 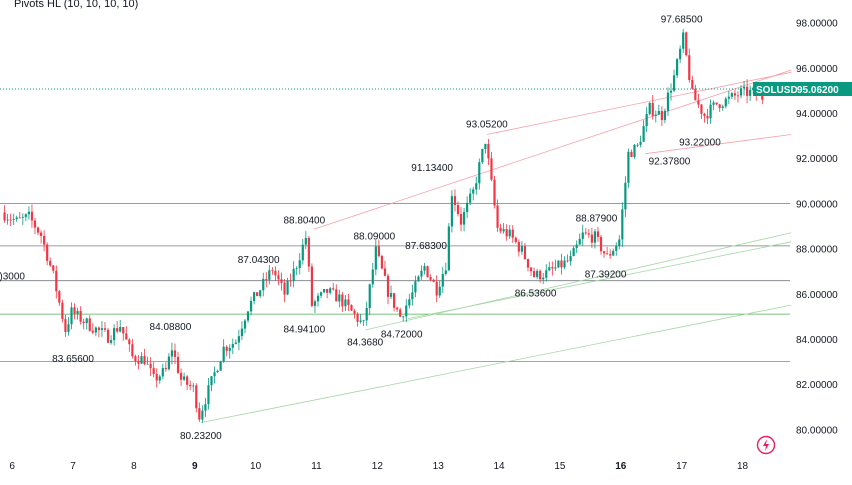 What do you see at coordinates (700, 143) in the screenshot?
I see `pivot-label: 93.22000` at bounding box center [700, 143].